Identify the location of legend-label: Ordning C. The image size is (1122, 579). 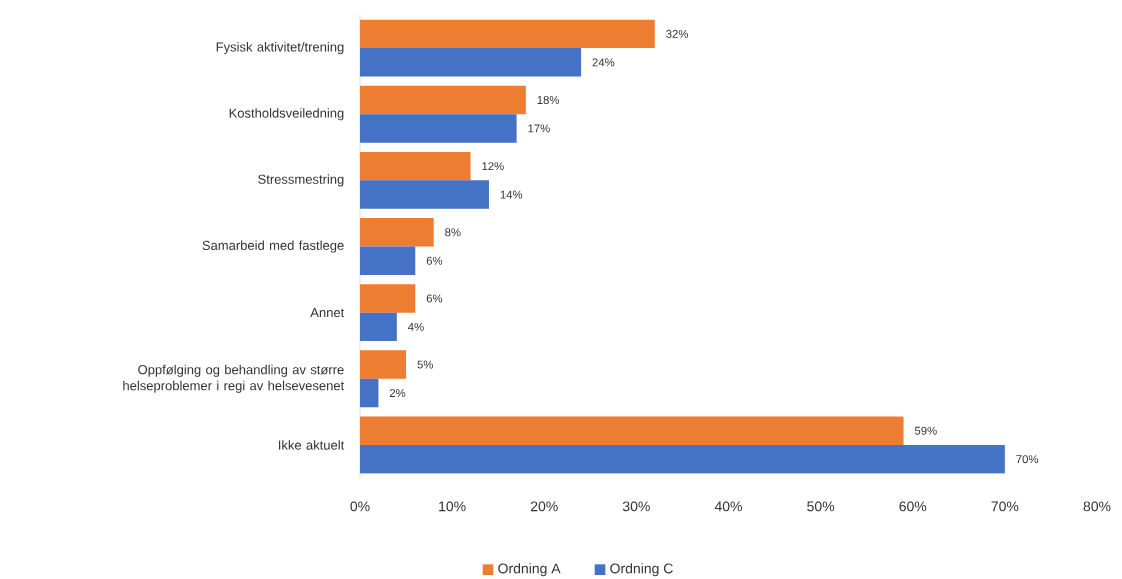
(641, 570).